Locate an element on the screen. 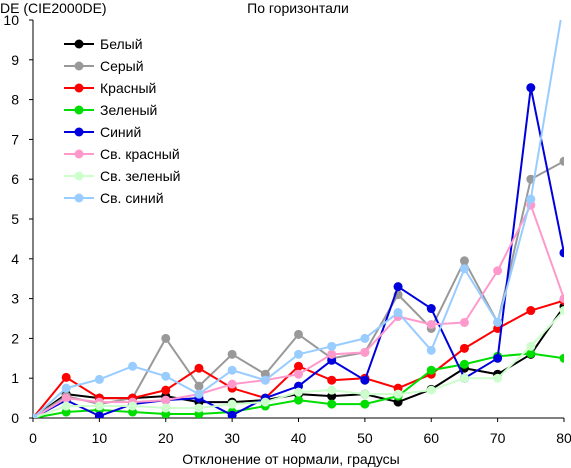 This screenshot has height=468, width=571. legend-label: Белый is located at coordinates (121, 44).